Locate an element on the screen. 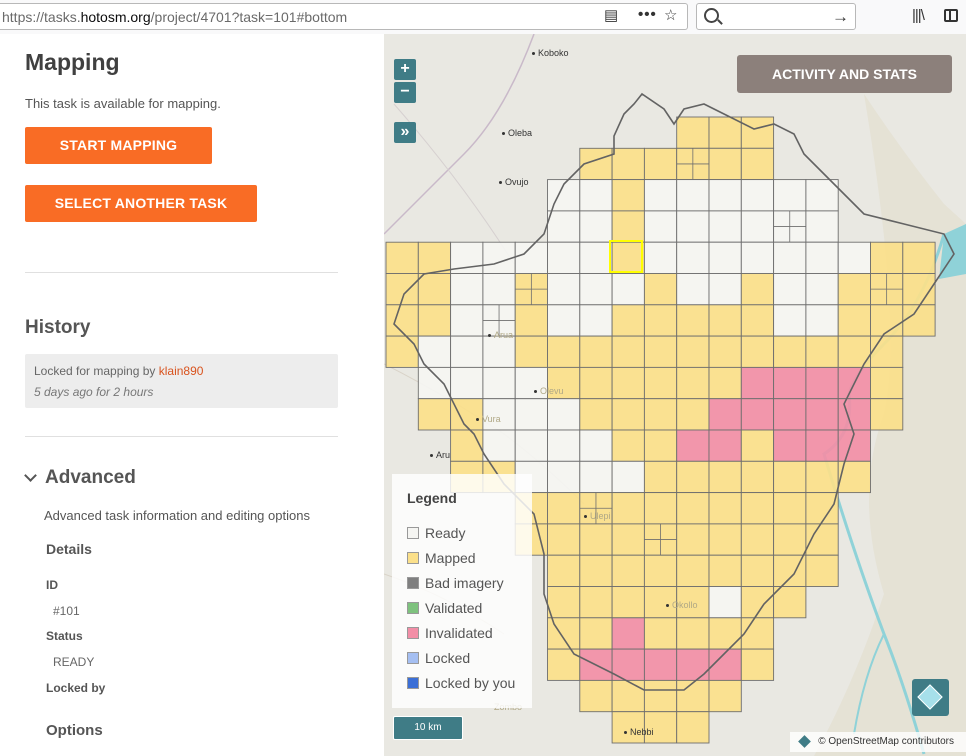 The height and width of the screenshot is (756, 966). search-bar: → is located at coordinates (776, 16).